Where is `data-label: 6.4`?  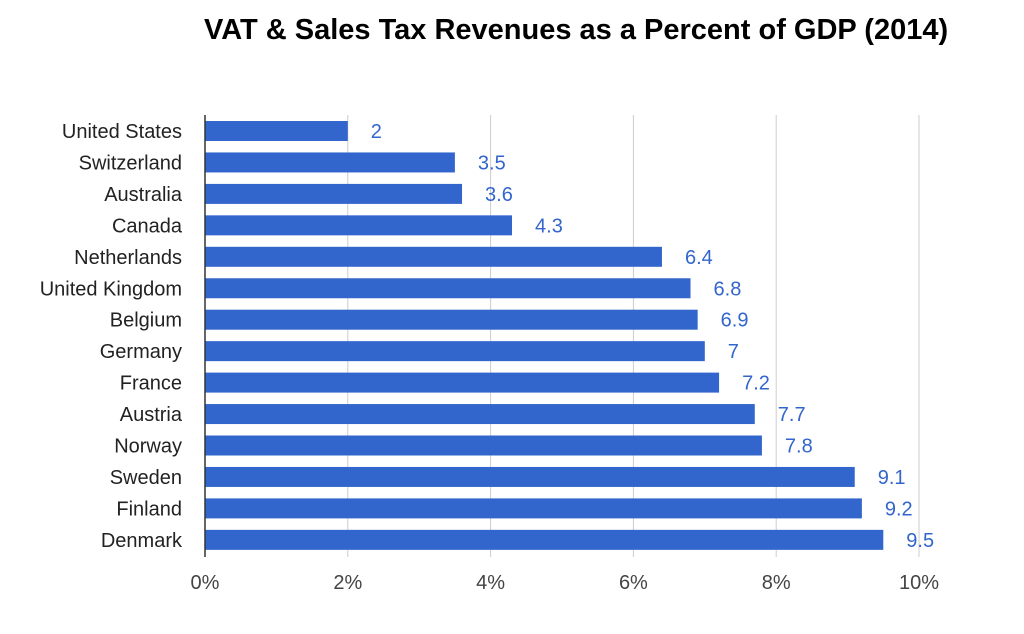 data-label: 6.4 is located at coordinates (699, 258).